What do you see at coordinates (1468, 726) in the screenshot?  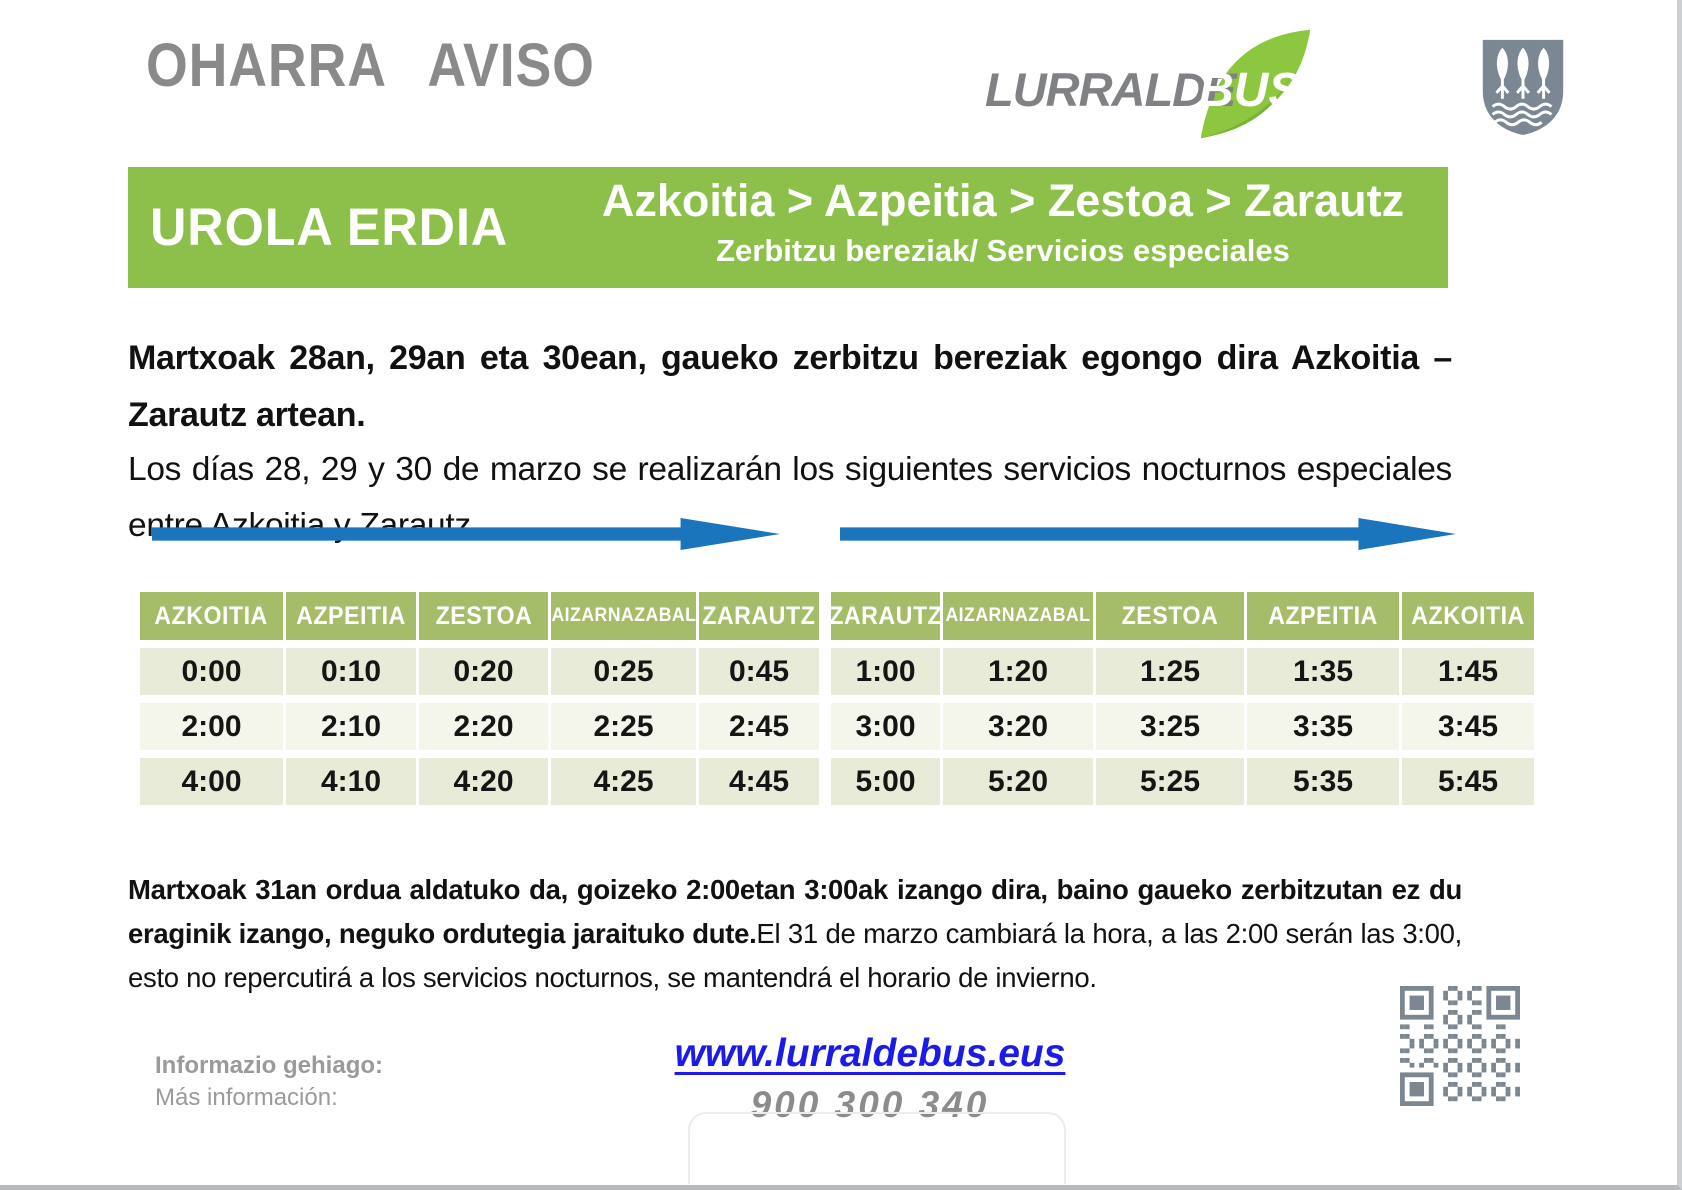 I see `time-cell: 3:45` at bounding box center [1468, 726].